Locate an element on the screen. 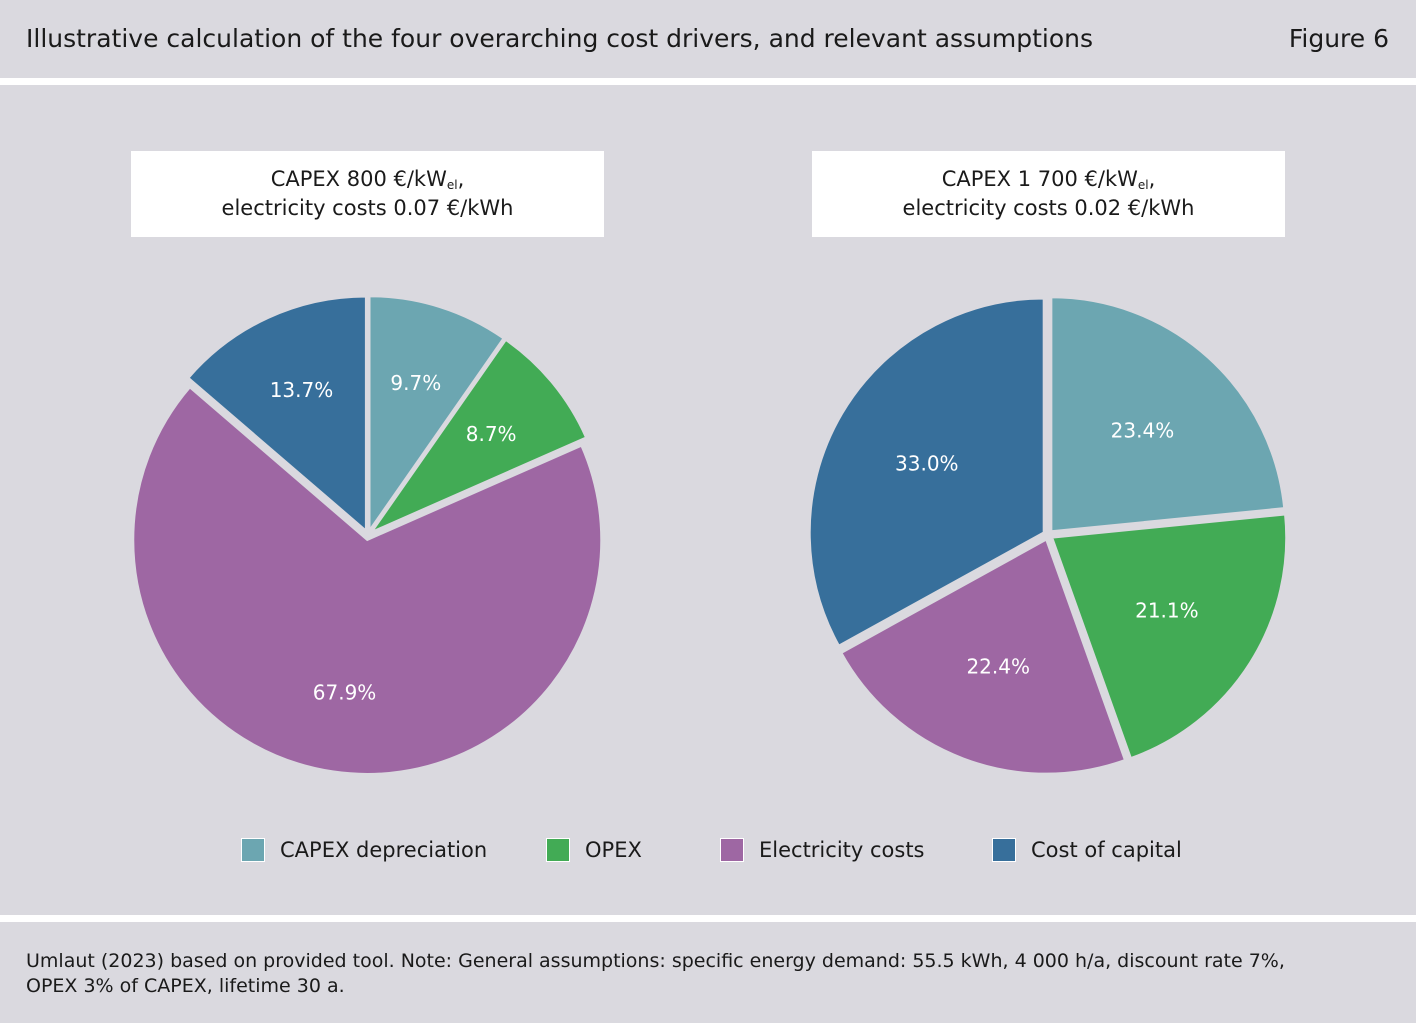 This screenshot has height=1023, width=1416. legend-item-electricity-costs: Electricity costs is located at coordinates (822, 850).